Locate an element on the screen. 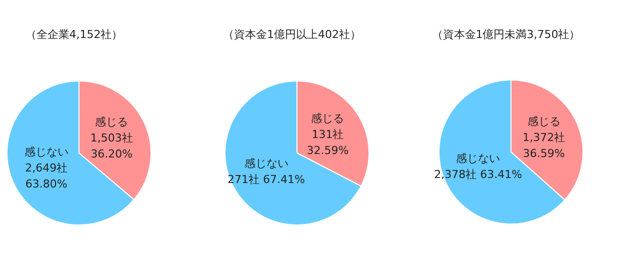 This screenshot has width=640, height=263. data-label: 131社 32.59% is located at coordinates (327, 142).